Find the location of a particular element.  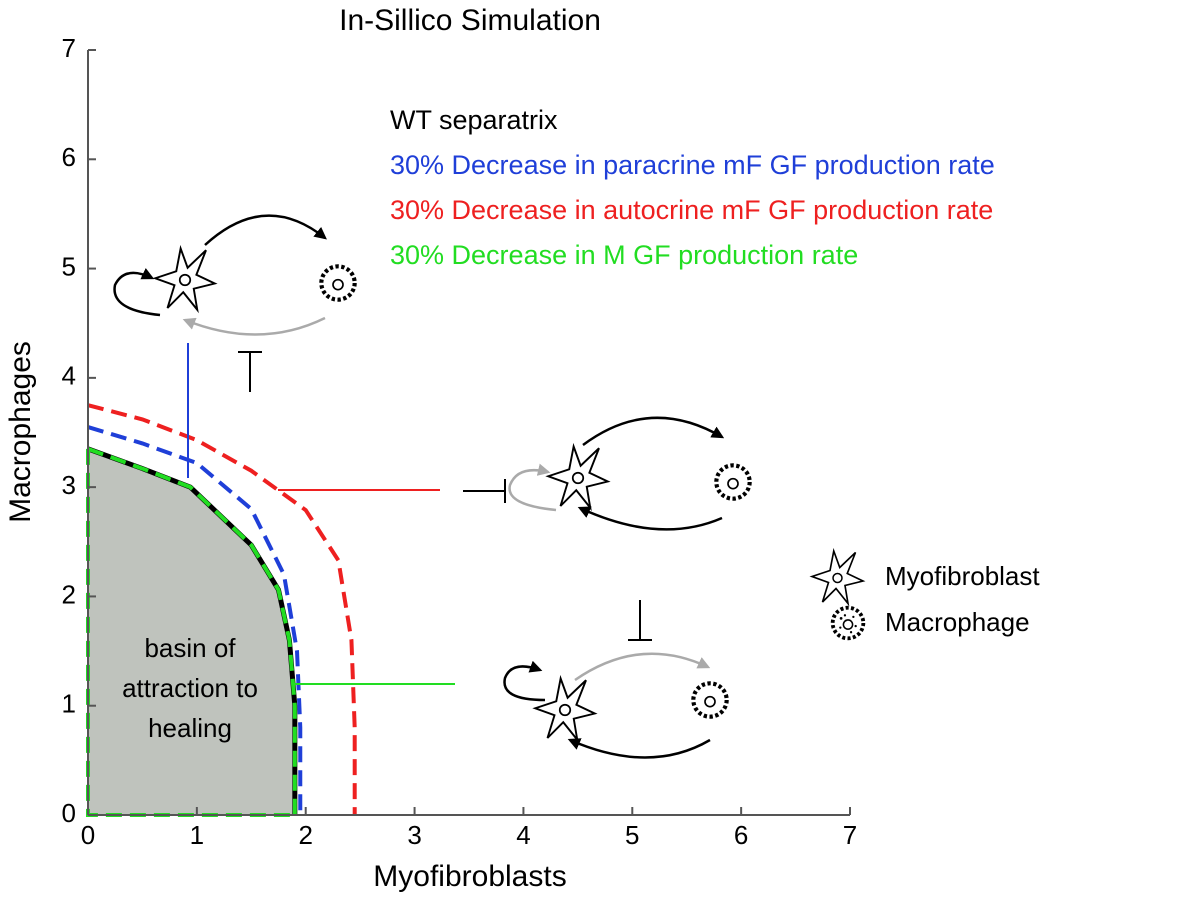

plot-area is located at coordinates (221, 610).